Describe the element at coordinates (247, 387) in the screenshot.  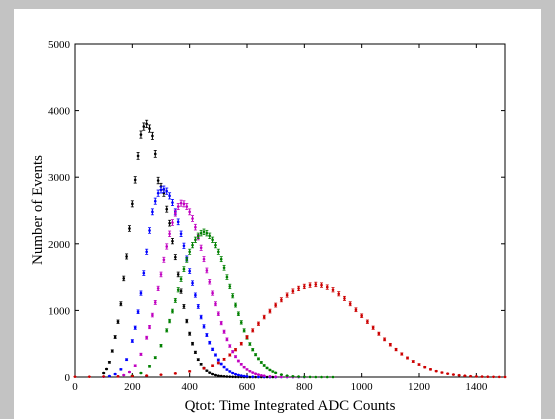
I see `x-tick-label: 600` at that location.